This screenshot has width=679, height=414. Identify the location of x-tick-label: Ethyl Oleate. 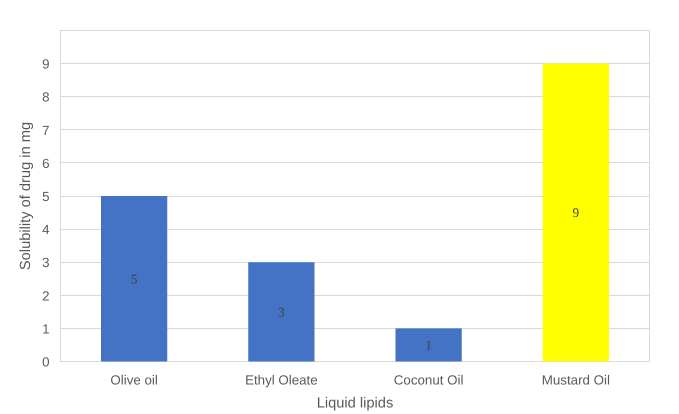
(281, 380).